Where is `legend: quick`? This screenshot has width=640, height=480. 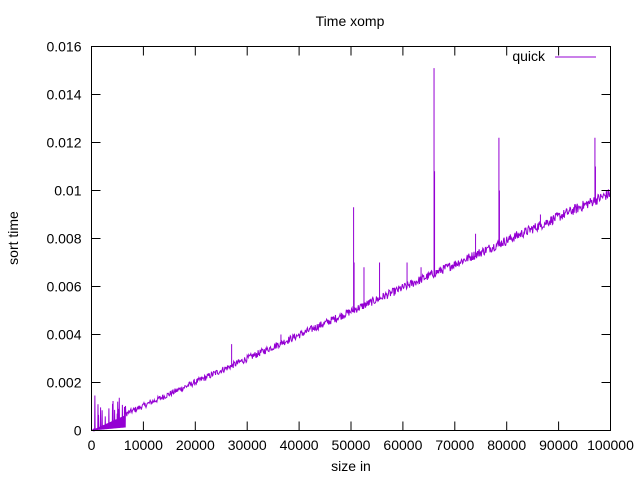
legend: quick is located at coordinates (554, 56).